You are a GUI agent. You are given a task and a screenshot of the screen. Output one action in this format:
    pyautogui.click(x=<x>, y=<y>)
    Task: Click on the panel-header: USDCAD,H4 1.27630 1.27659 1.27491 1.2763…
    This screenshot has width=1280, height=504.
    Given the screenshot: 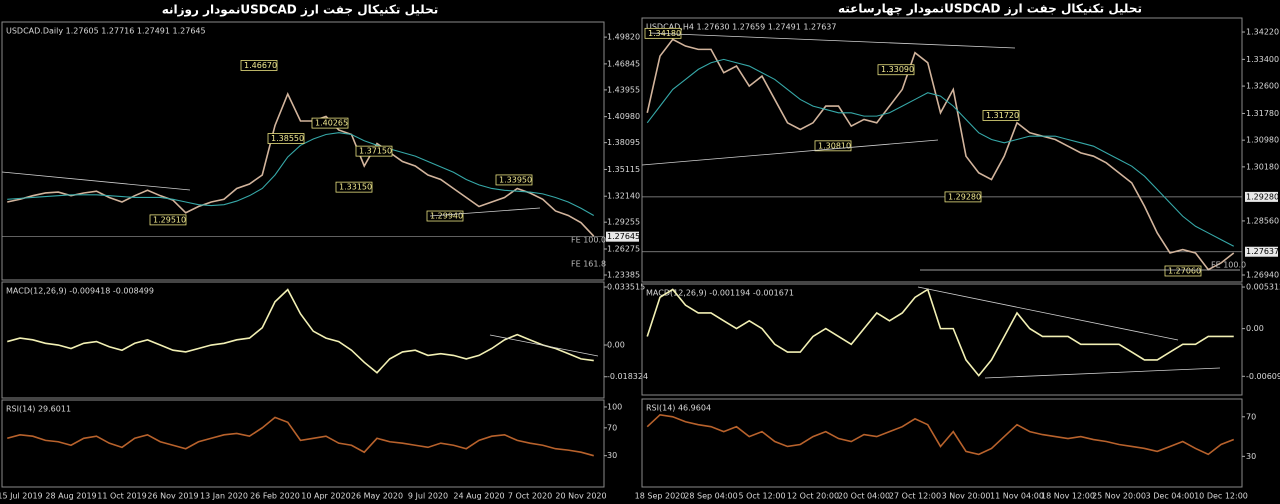 What is the action you would take?
    pyautogui.click(x=741, y=27)
    